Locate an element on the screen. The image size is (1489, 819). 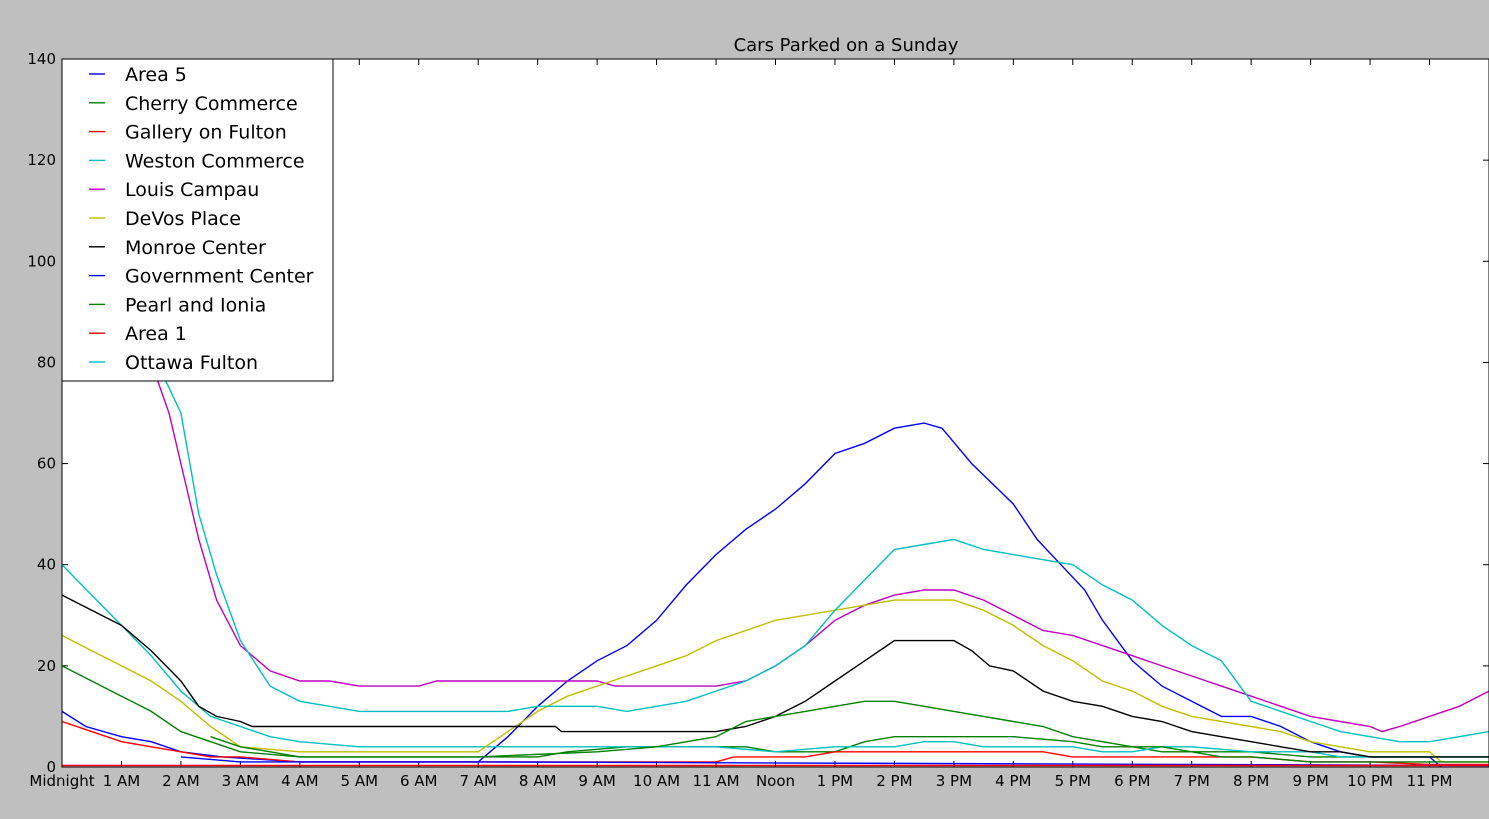
x-tick-label: 10 AM is located at coordinates (656, 781).